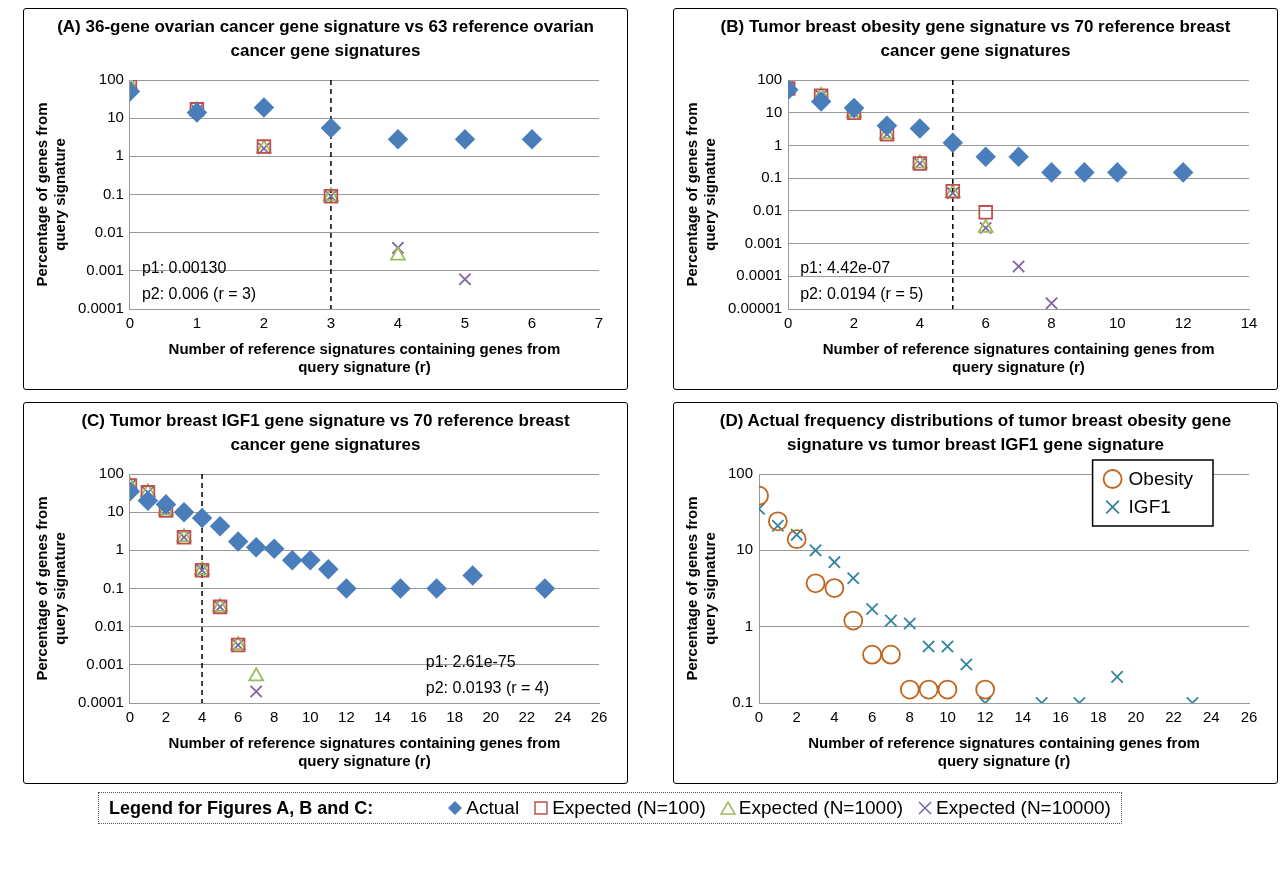 This screenshot has width=1285, height=886. I want to click on x-tick-label: 5, so click(465, 323).